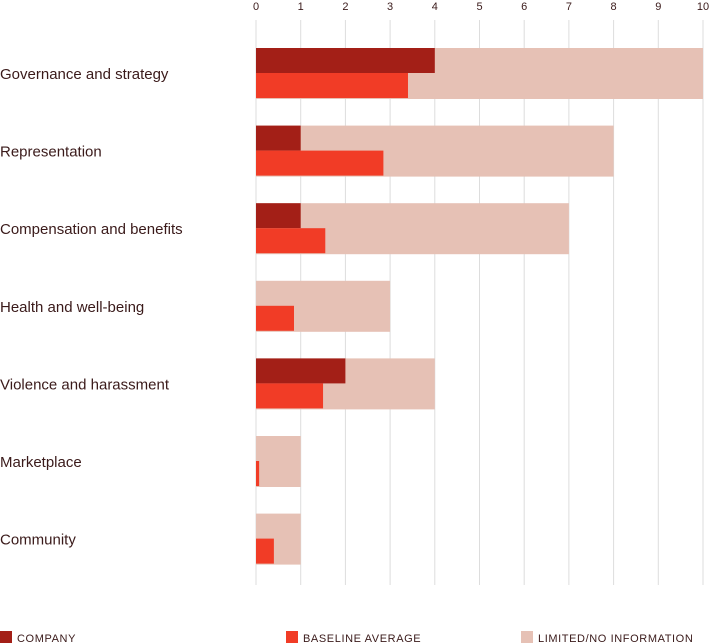 The width and height of the screenshot is (710, 644). Describe the element at coordinates (614, 7) in the screenshot. I see `x-tick-label: 8` at that location.